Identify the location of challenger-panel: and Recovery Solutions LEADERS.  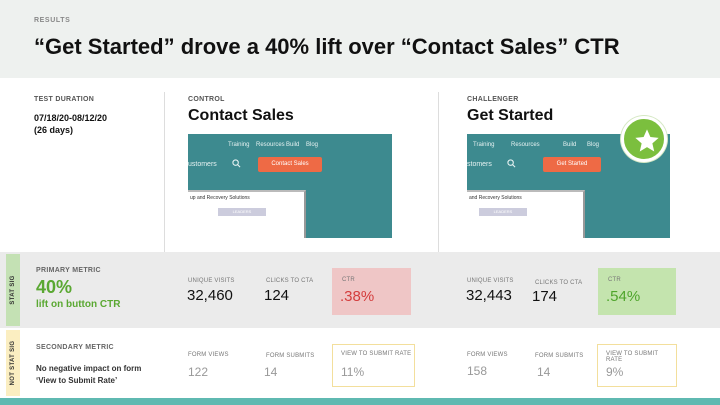
(526, 214).